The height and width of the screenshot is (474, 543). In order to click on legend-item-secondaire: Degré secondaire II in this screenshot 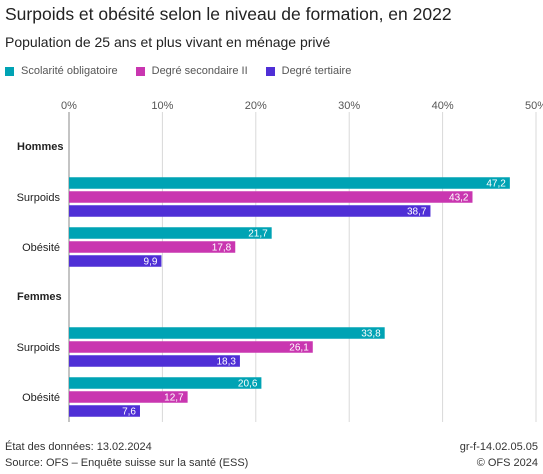, I will do `click(191, 71)`.